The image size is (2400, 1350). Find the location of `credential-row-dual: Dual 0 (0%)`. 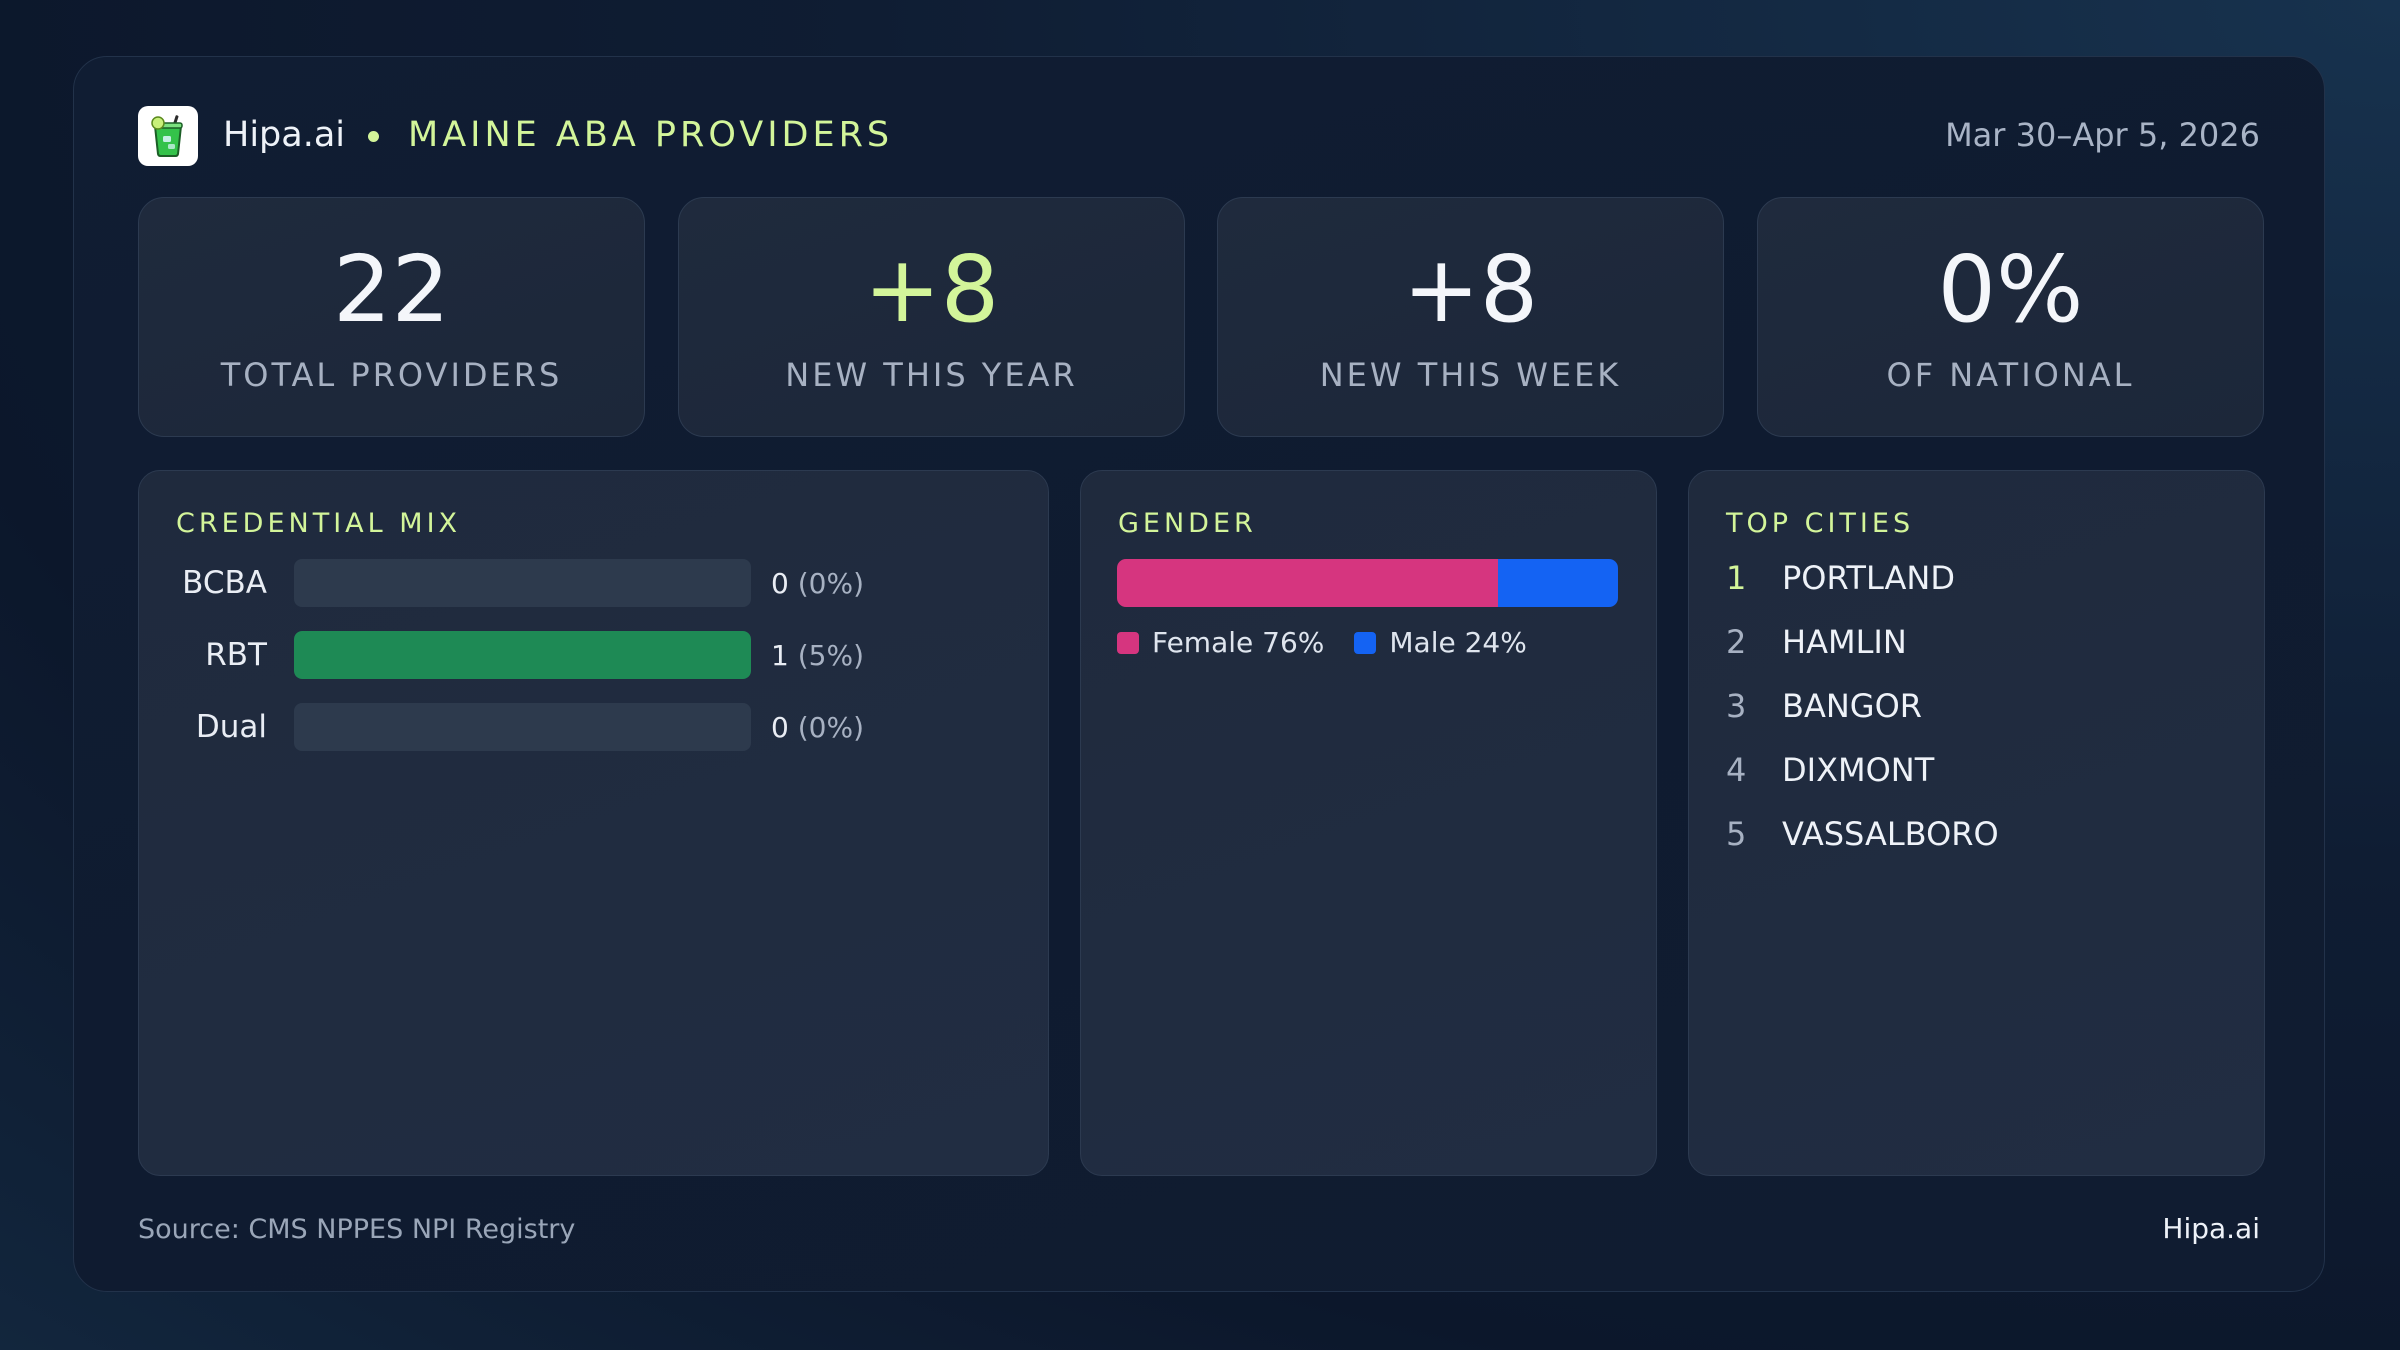

credential-row-dual: Dual 0 (0%) is located at coordinates (589, 727).